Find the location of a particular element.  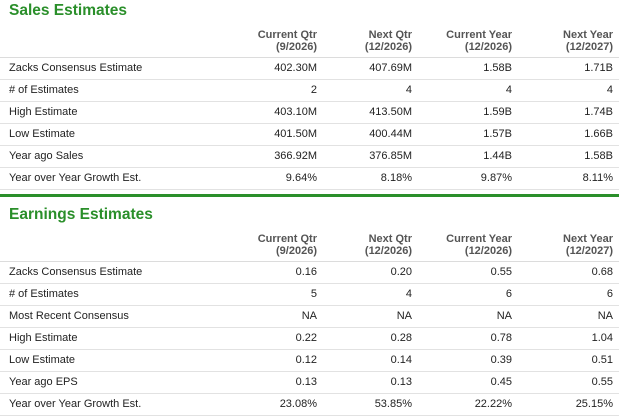

table-cell: 1.04 is located at coordinates (568, 338).